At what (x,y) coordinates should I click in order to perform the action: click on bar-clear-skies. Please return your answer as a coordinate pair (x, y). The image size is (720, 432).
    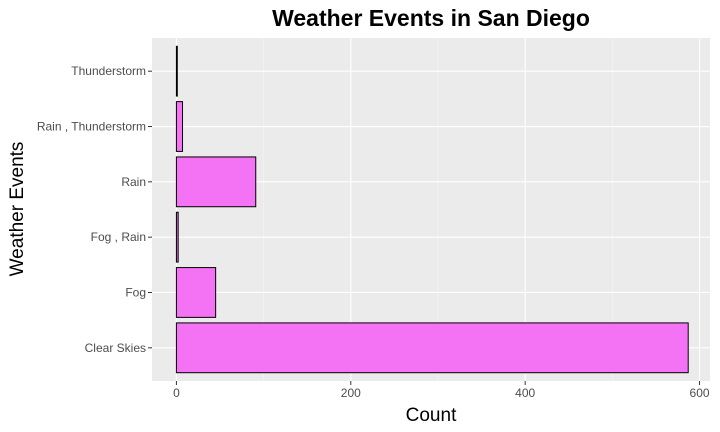
    Looking at the image, I should click on (432, 348).